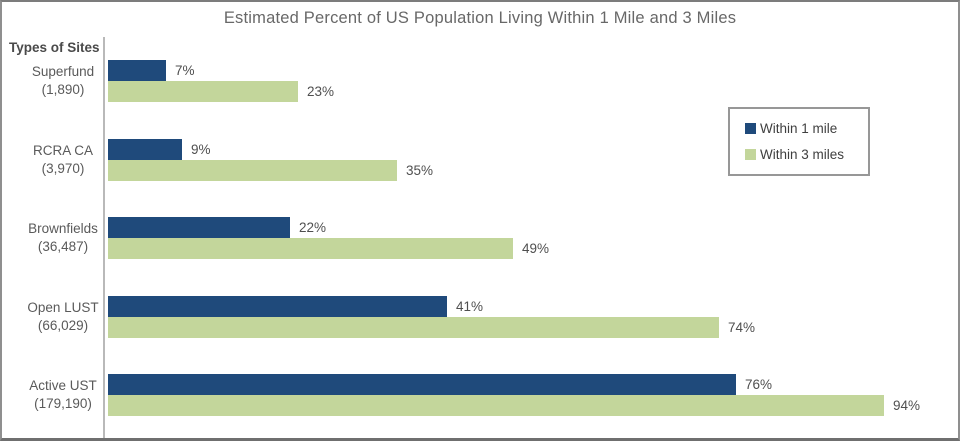 The height and width of the screenshot is (441, 960). Describe the element at coordinates (63, 395) in the screenshot. I see `category-label-active-ust: Active UST (179,190)` at that location.